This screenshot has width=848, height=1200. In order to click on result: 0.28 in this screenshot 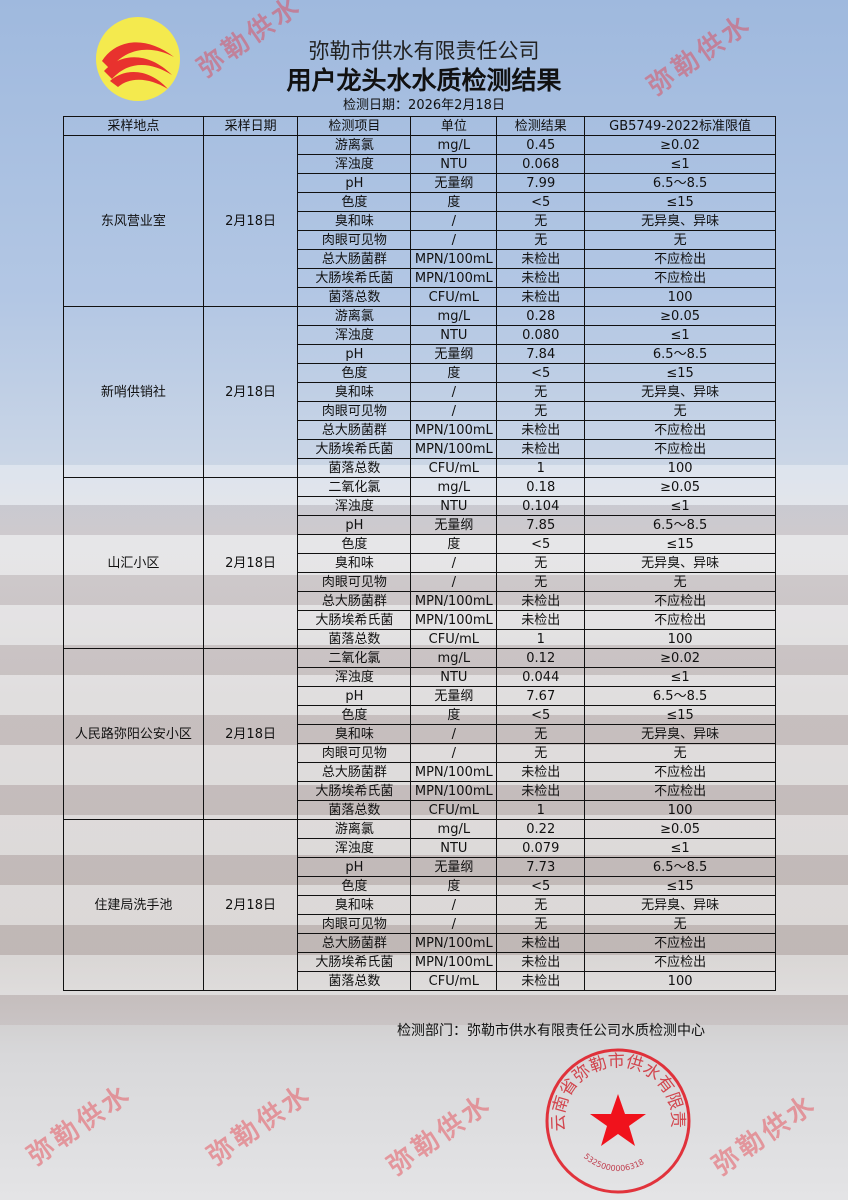, I will do `click(541, 316)`.